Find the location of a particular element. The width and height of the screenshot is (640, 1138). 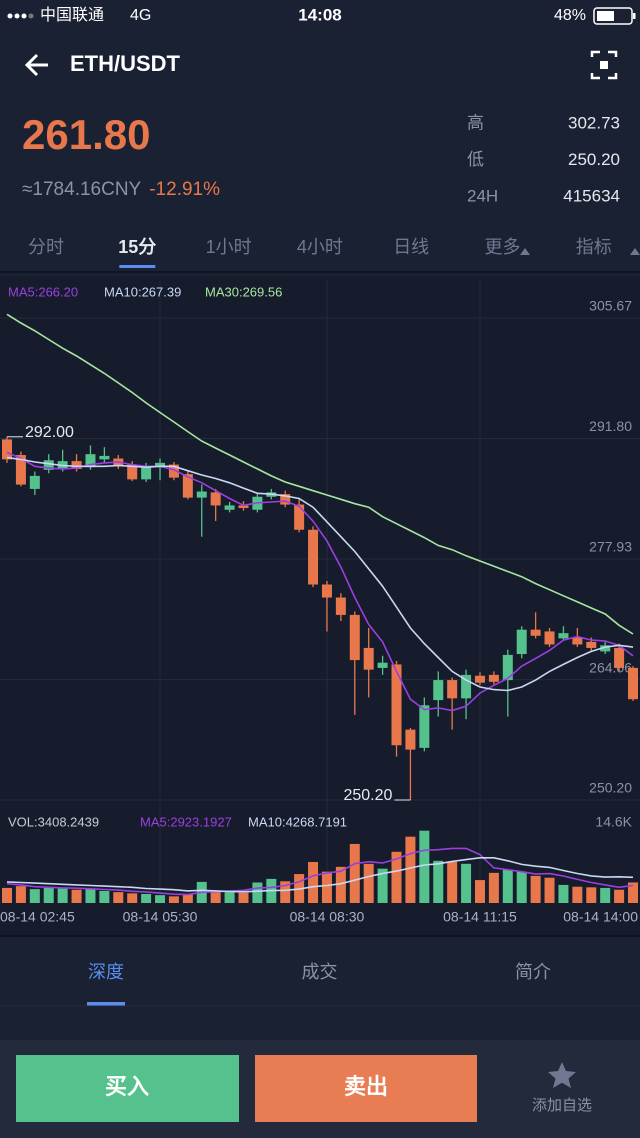

change: -12.91% is located at coordinates (184, 189).